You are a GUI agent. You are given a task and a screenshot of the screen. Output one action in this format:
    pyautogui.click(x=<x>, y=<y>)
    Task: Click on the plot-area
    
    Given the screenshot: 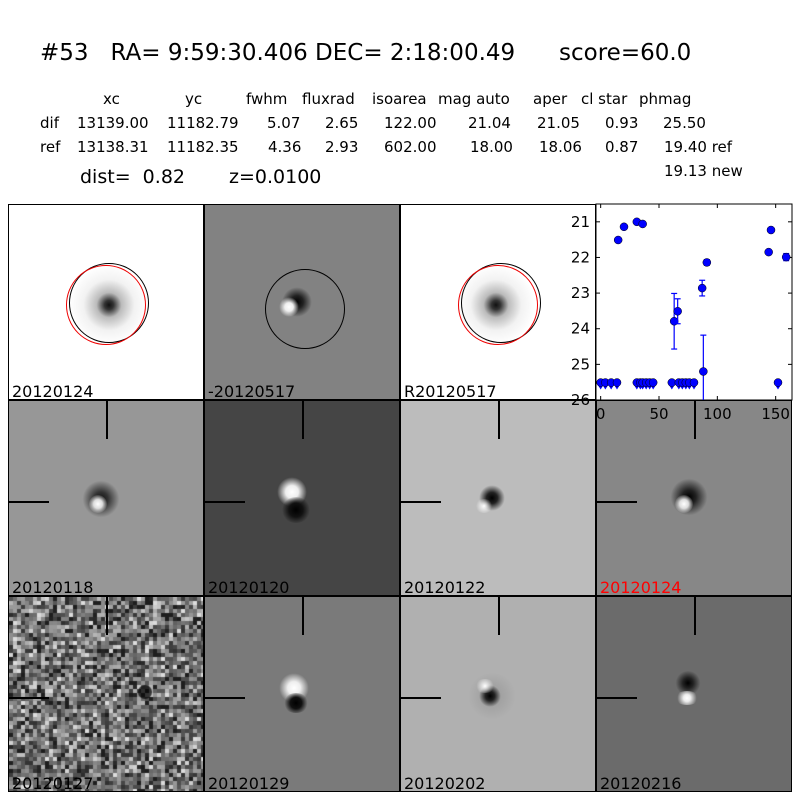 What is the action you would take?
    pyautogui.click(x=694, y=302)
    